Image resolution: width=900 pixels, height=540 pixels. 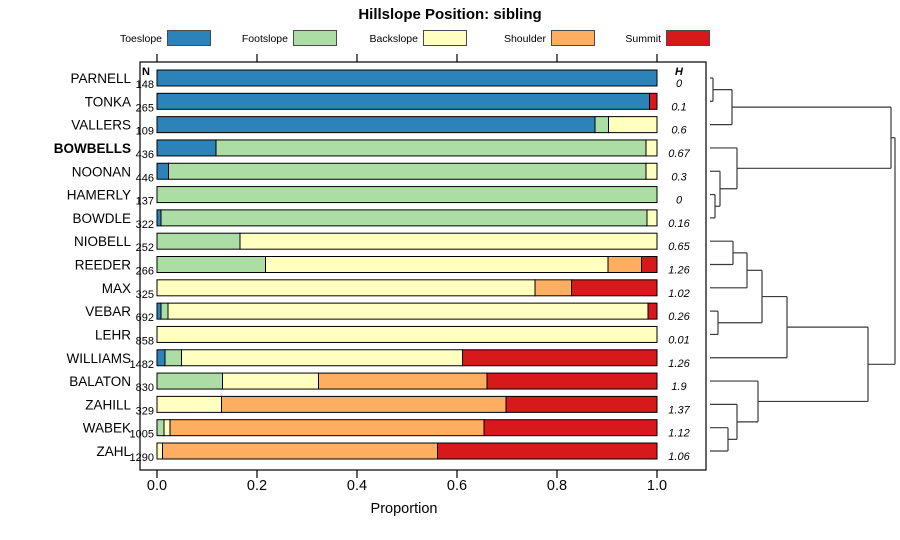 I want to click on bar-segment-bowbells-backslope, so click(x=651, y=148).